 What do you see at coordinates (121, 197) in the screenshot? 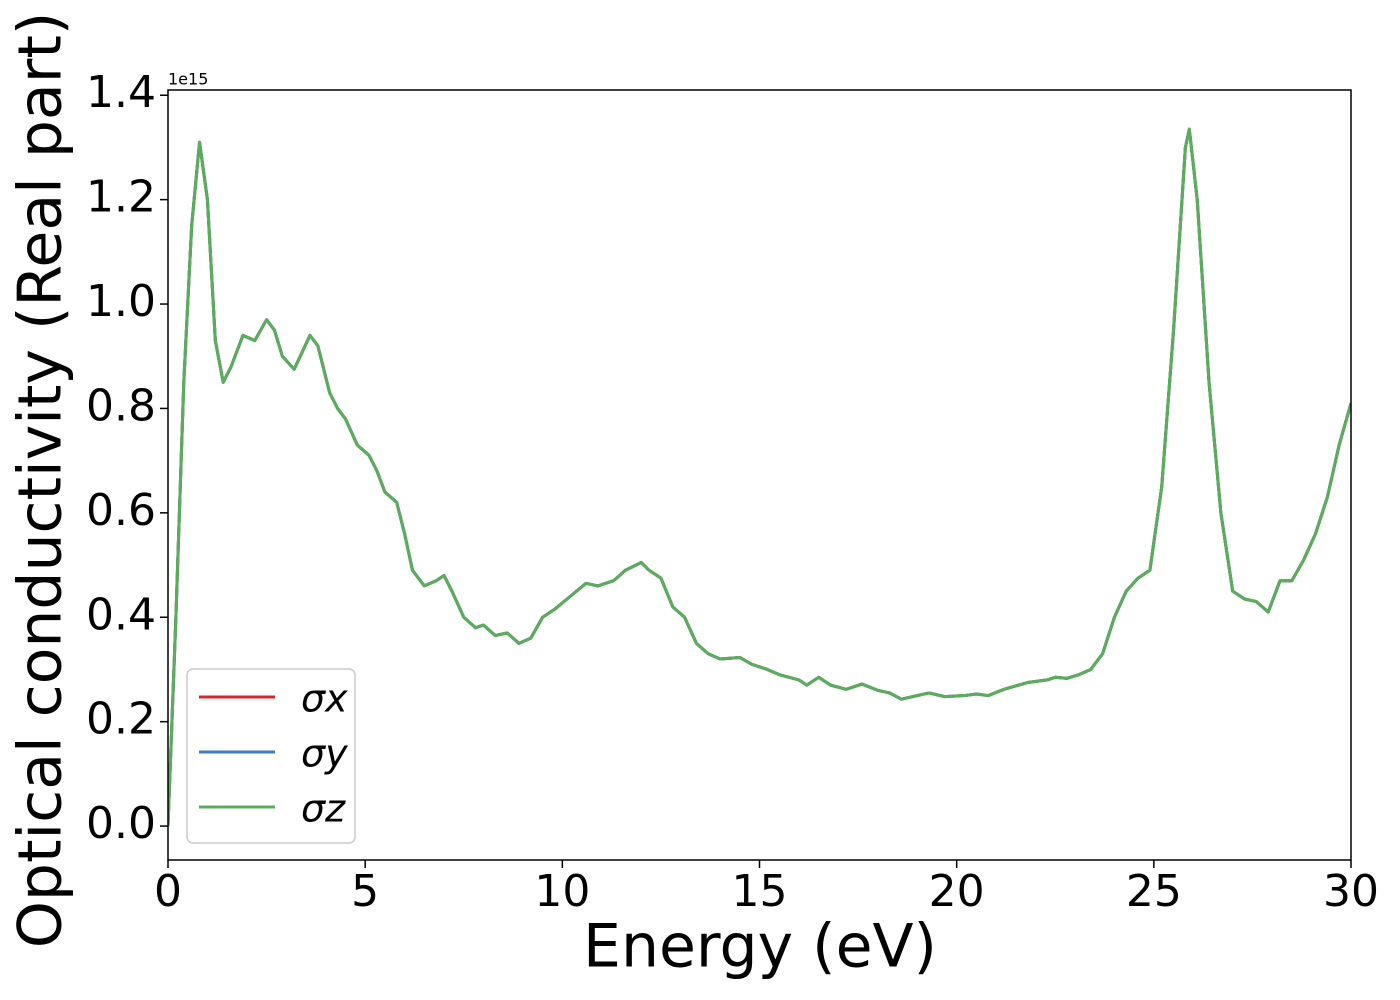
I see `y-tick-label: 1.2` at bounding box center [121, 197].